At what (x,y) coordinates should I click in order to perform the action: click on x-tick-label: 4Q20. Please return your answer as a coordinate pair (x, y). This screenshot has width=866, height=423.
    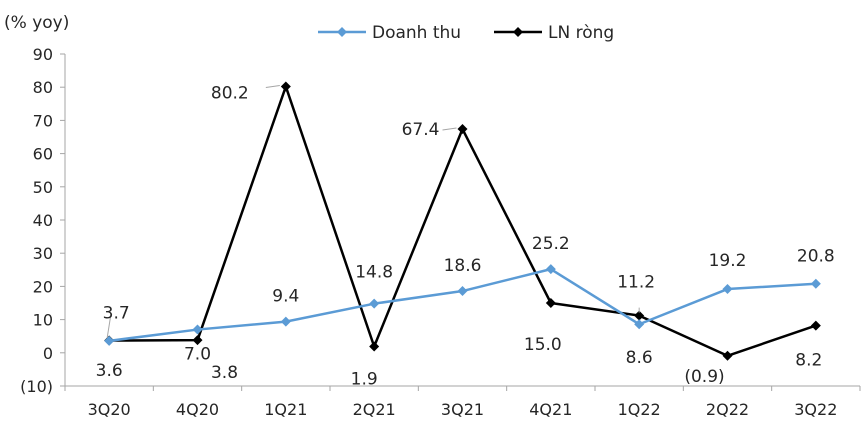
    Looking at the image, I should click on (197, 409).